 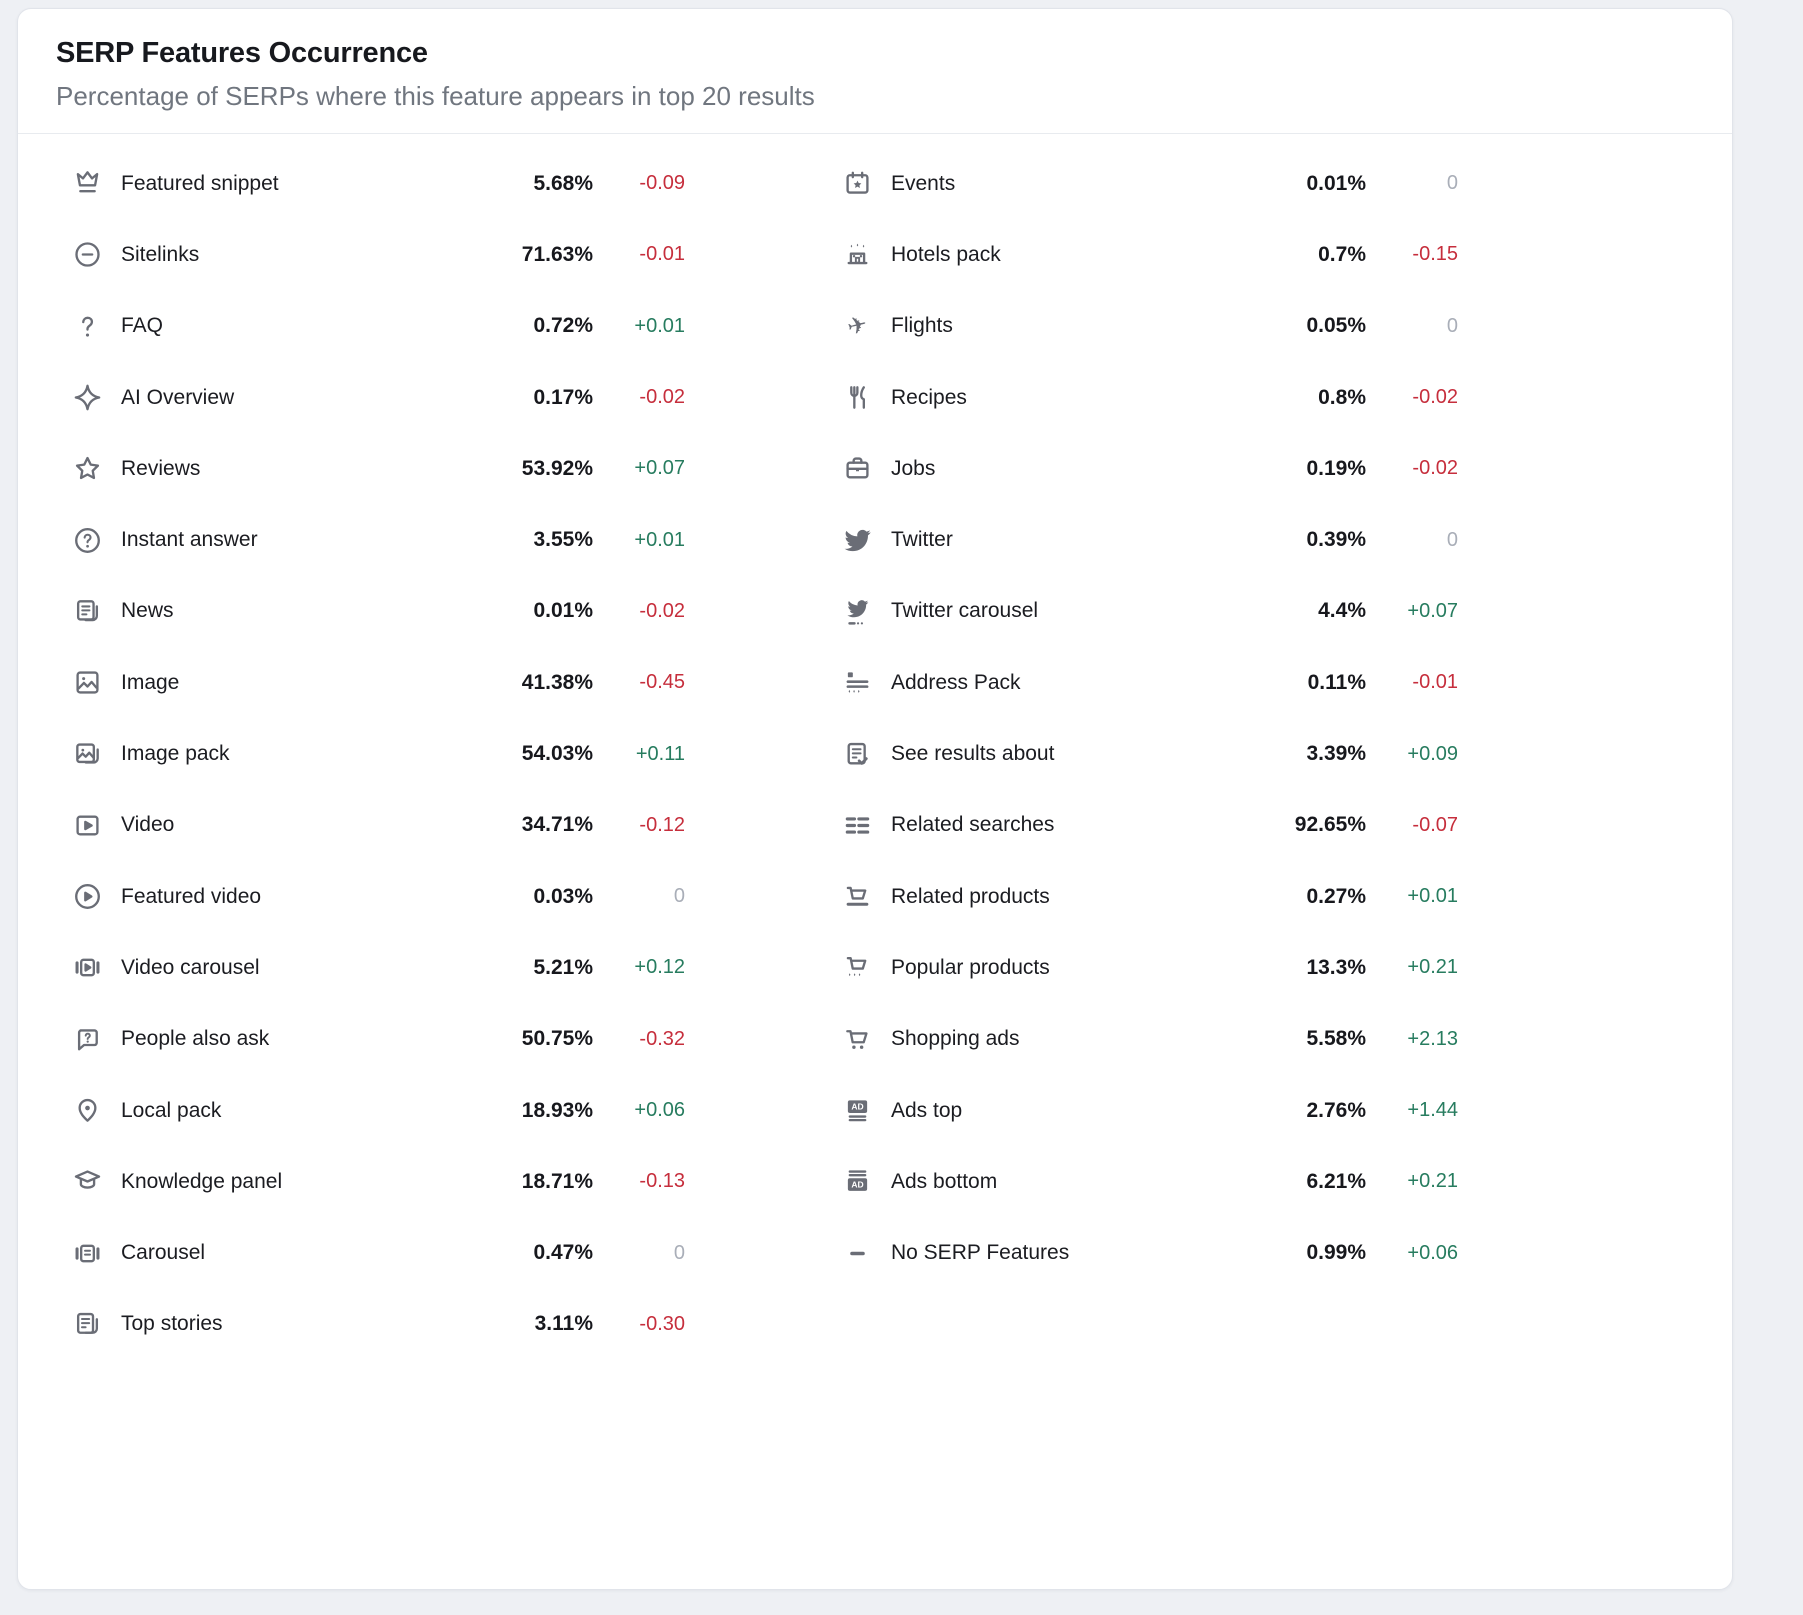 What do you see at coordinates (1149, 1039) in the screenshot?
I see `feature-row: Shopping ads 5.58% +2.13` at bounding box center [1149, 1039].